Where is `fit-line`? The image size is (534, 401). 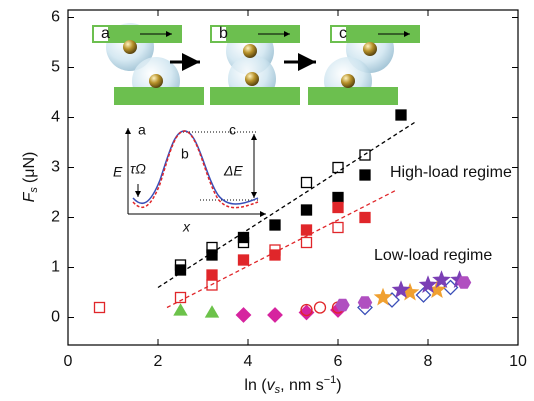
fit-line is located at coordinates (281, 249).